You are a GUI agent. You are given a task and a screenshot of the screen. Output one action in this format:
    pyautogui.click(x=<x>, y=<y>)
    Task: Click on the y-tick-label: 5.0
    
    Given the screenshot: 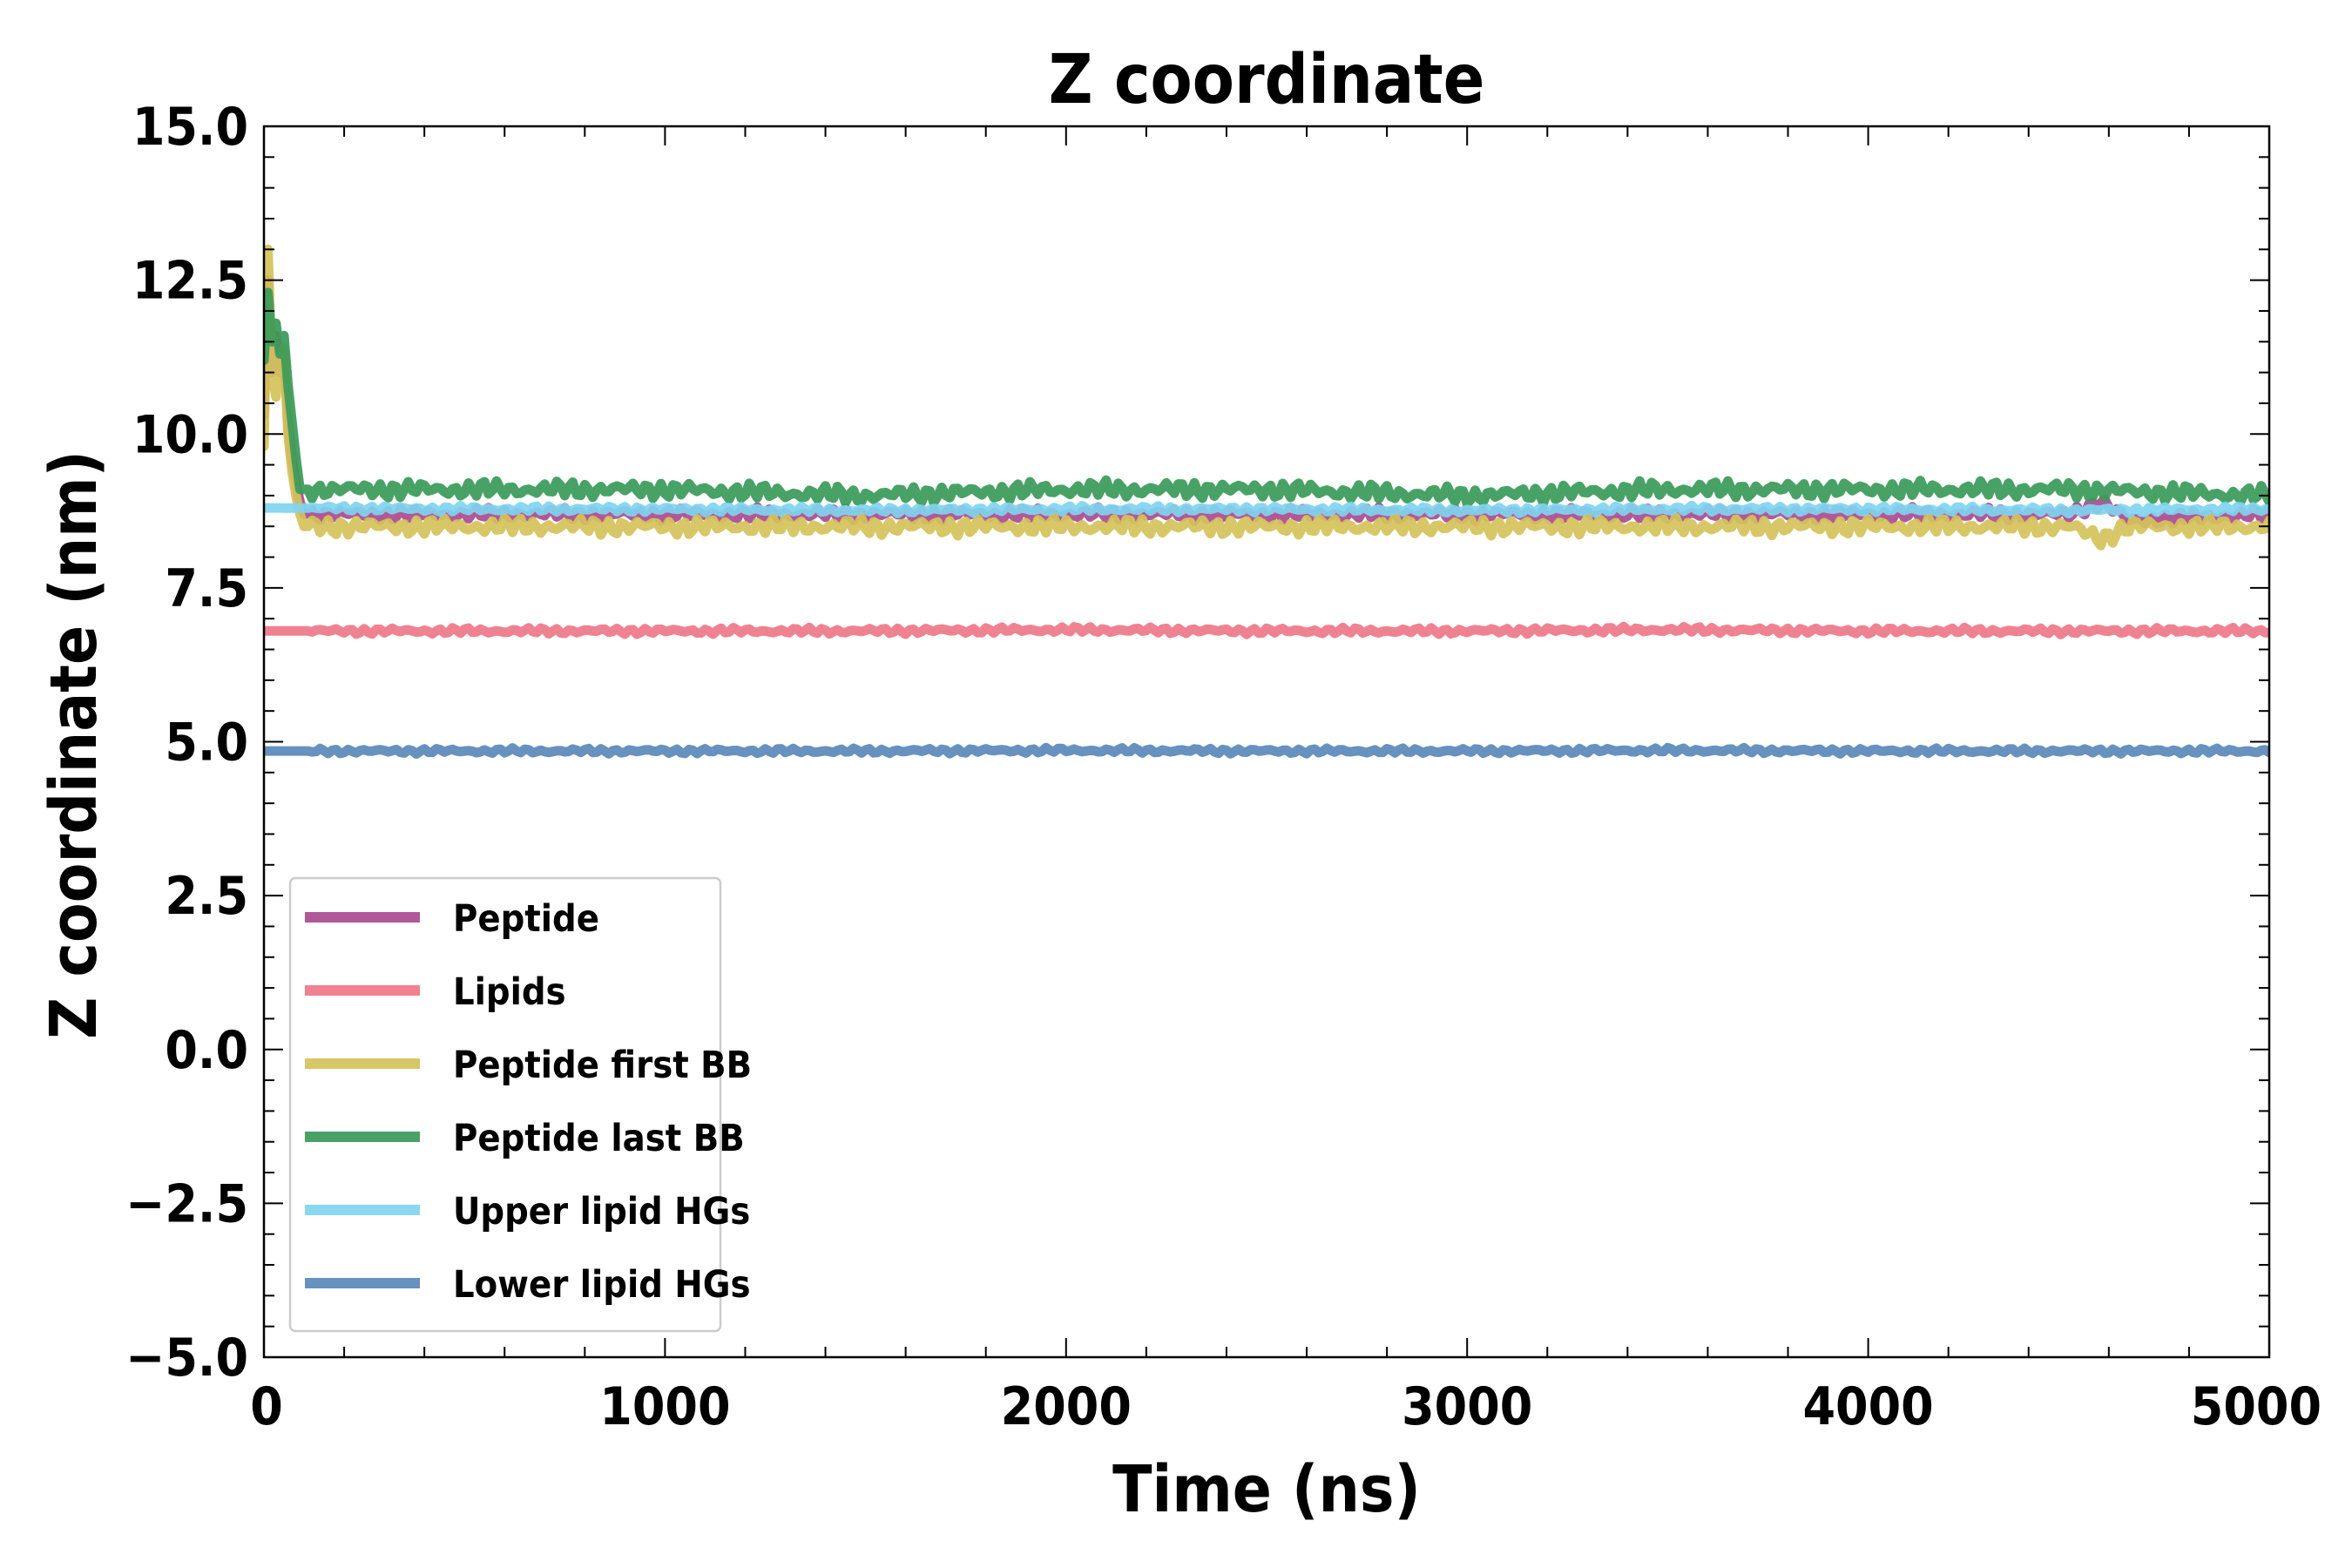 What is the action you would take?
    pyautogui.click(x=206, y=743)
    